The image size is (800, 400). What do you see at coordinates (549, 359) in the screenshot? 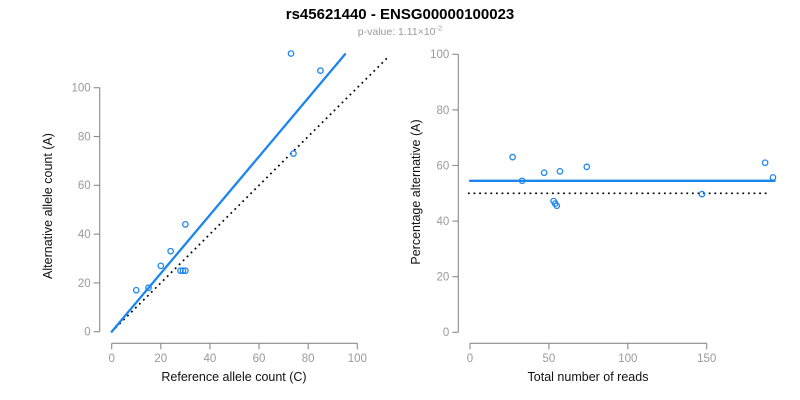
I see `x-tick-label: 50` at bounding box center [549, 359].